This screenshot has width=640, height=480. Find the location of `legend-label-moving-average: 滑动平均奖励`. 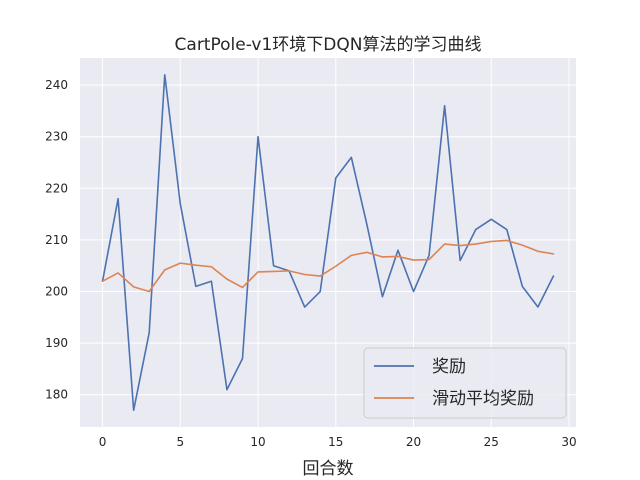

legend-label-moving-average: 滑动平均奖励 is located at coordinates (483, 399).